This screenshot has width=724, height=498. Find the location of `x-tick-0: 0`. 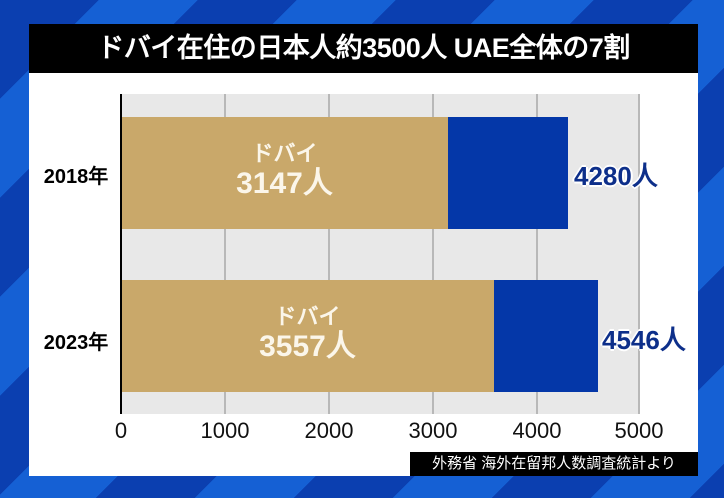

x-tick-0: 0 is located at coordinates (121, 430).